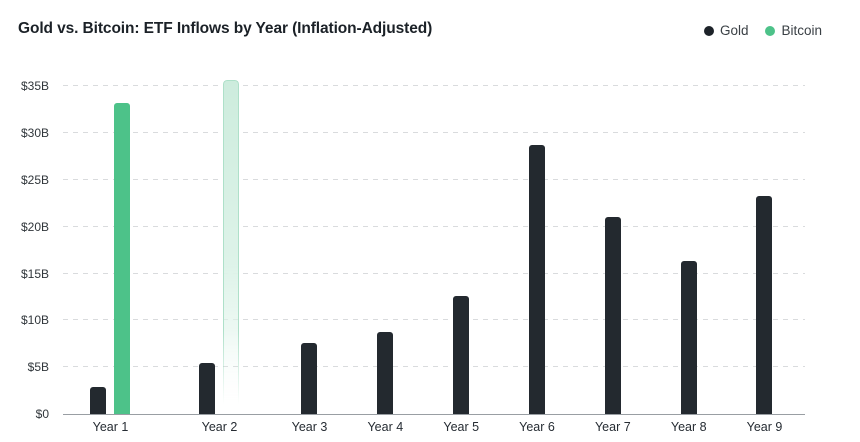  Describe the element at coordinates (764, 427) in the screenshot. I see `x-tick-label-year-9: Year 9` at that location.